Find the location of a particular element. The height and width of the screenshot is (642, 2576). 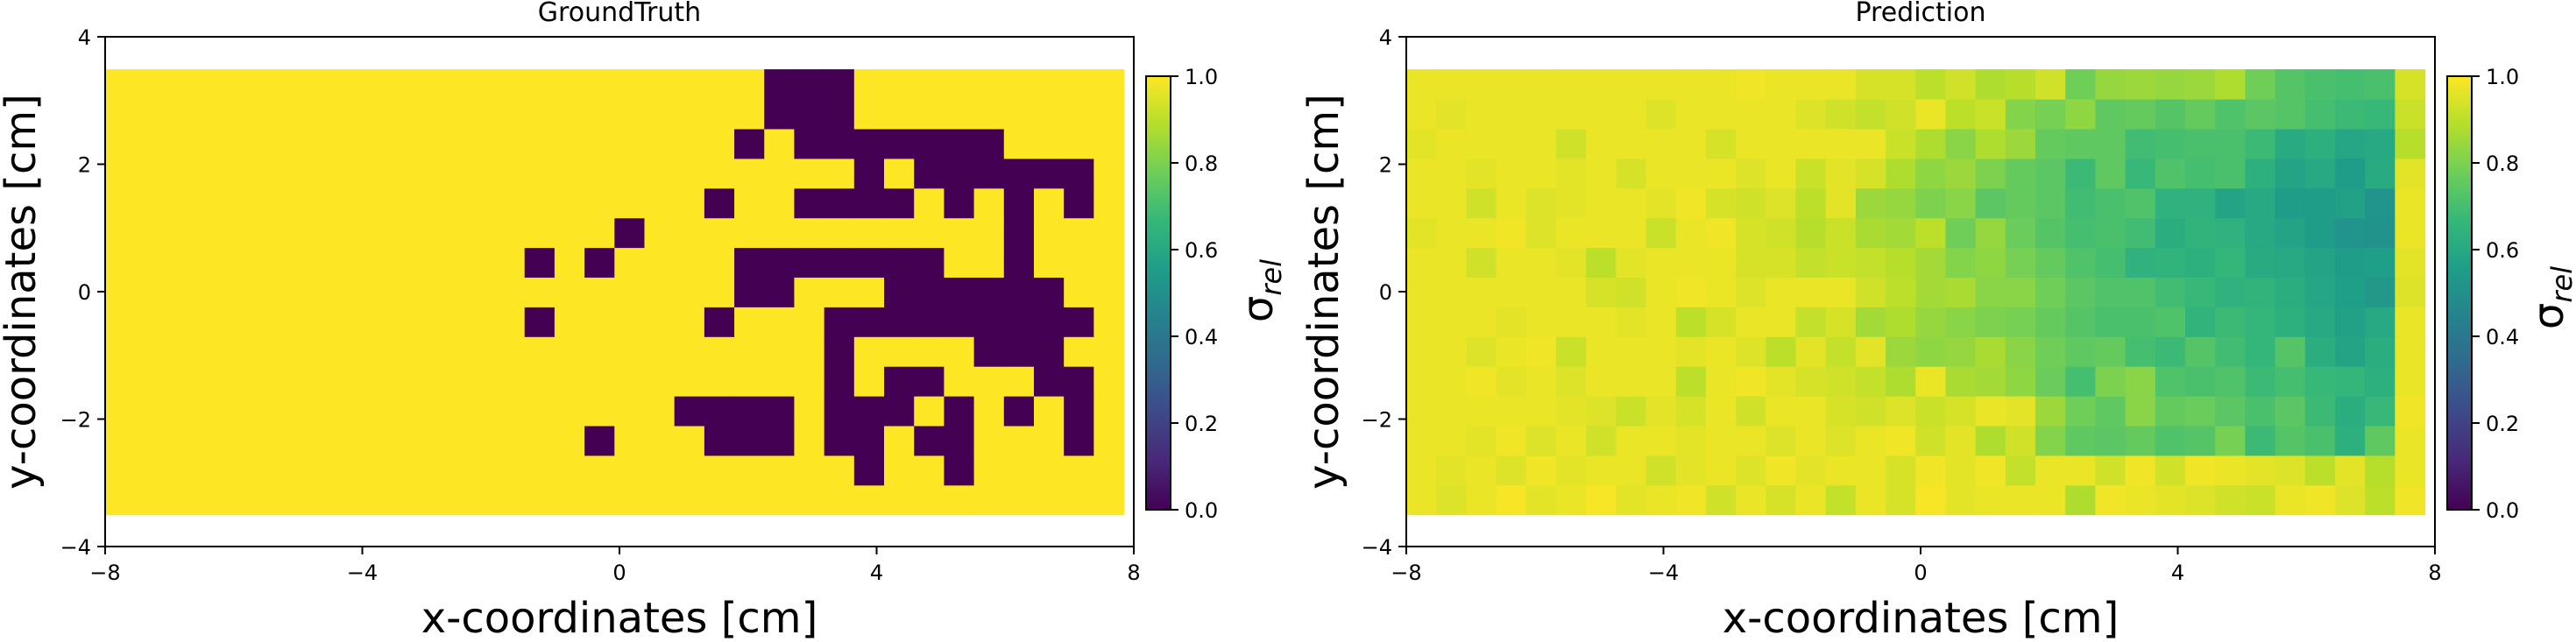

y-tick-label: 4 is located at coordinates (1385, 38).